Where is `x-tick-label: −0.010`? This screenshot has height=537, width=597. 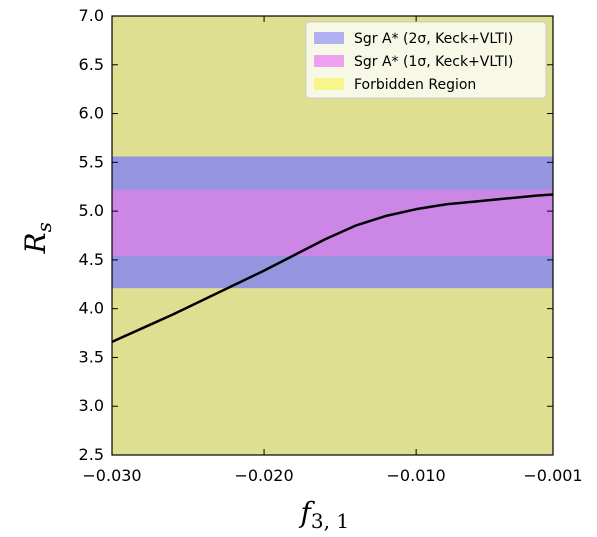 x-tick-label: −0.010 is located at coordinates (416, 475).